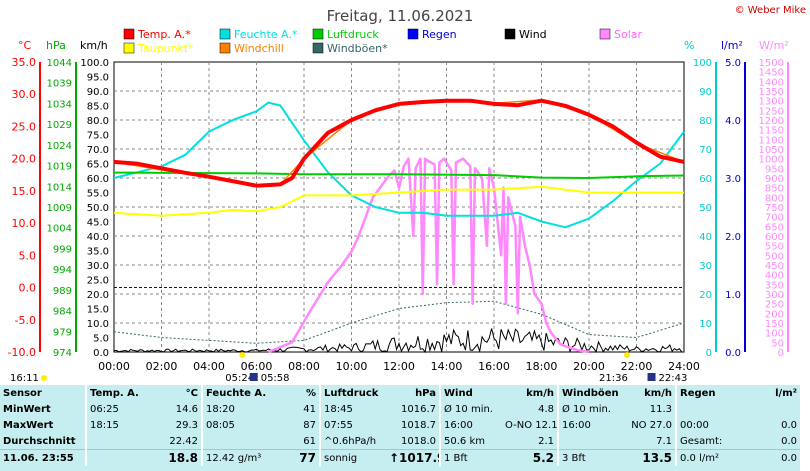  What do you see at coordinates (310, 393) in the screenshot?
I see `header-humidity-unit: %` at bounding box center [310, 393].